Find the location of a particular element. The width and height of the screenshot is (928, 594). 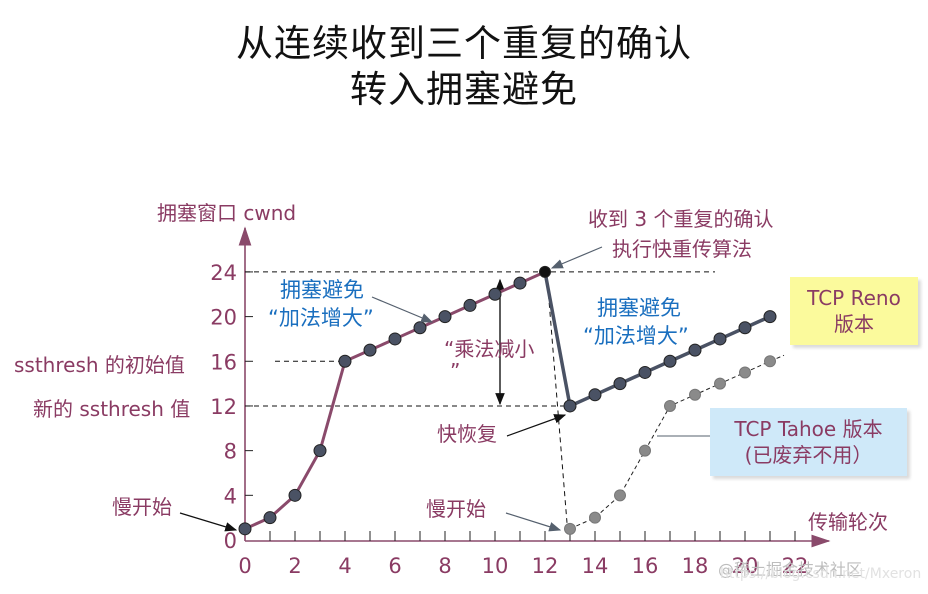

chart-title-line1: 从连续收到三个重复的确认 is located at coordinates (464, 43).